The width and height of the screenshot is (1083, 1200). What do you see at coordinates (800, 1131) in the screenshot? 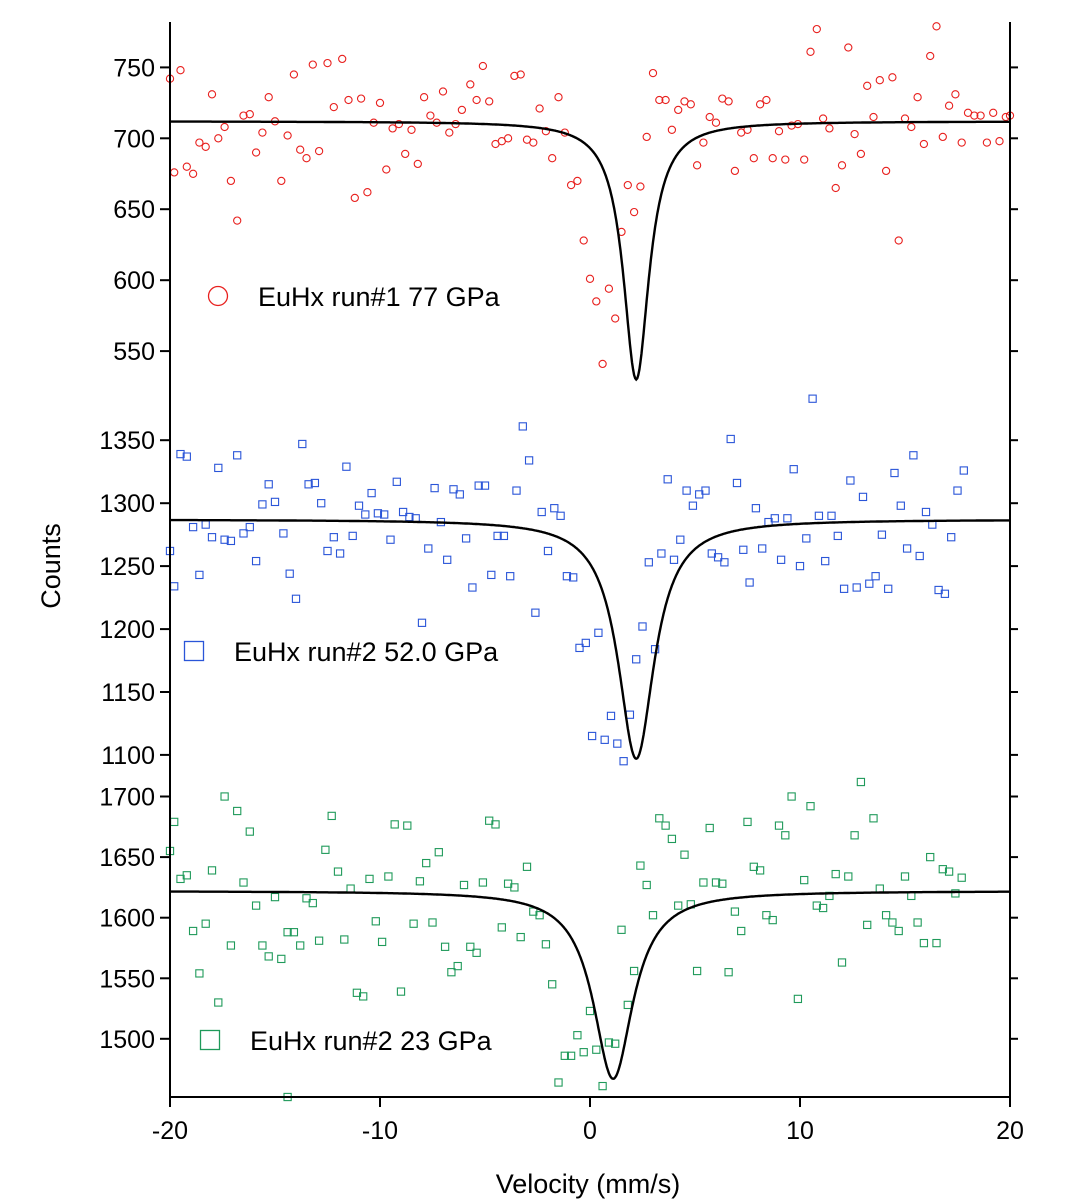
I see `x-tick-label: 10` at bounding box center [800, 1131].